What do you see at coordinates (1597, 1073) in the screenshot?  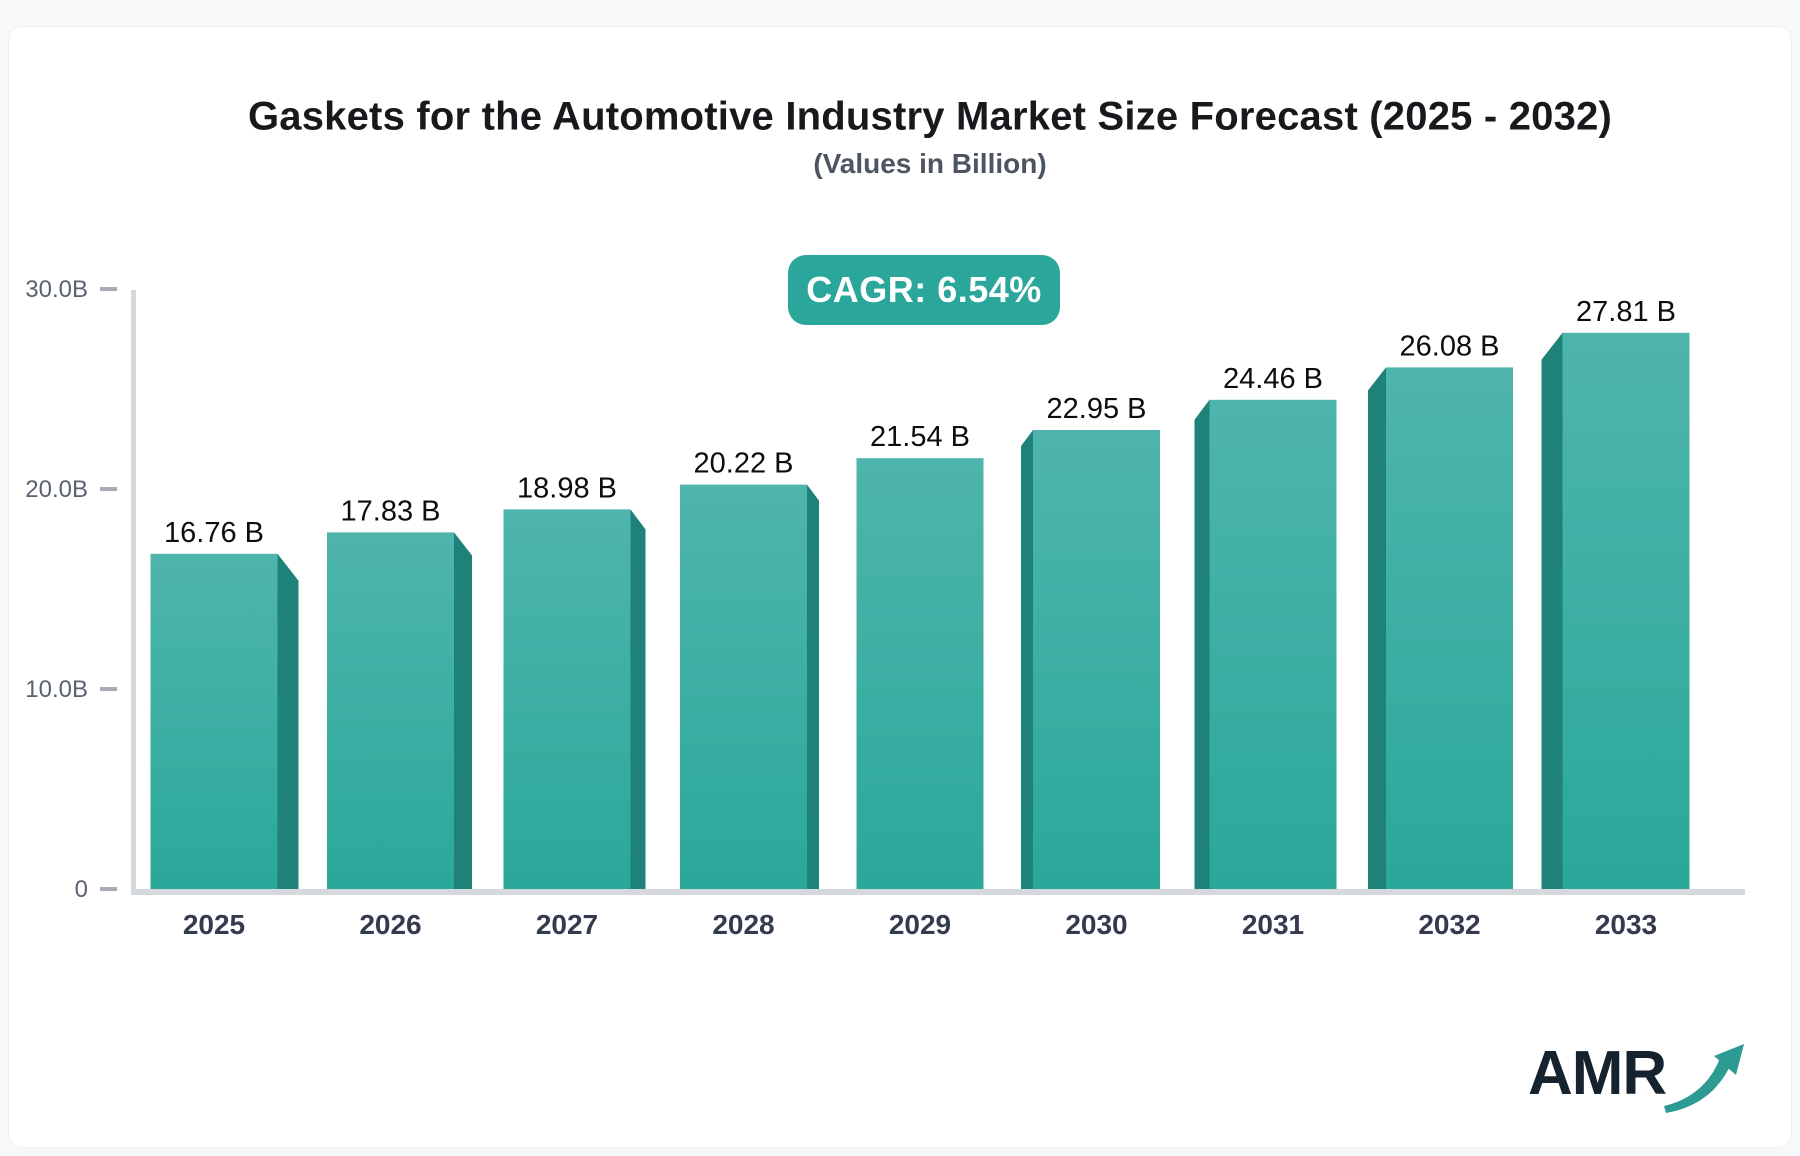 I see `amr-logo-text: AMR` at bounding box center [1597, 1073].